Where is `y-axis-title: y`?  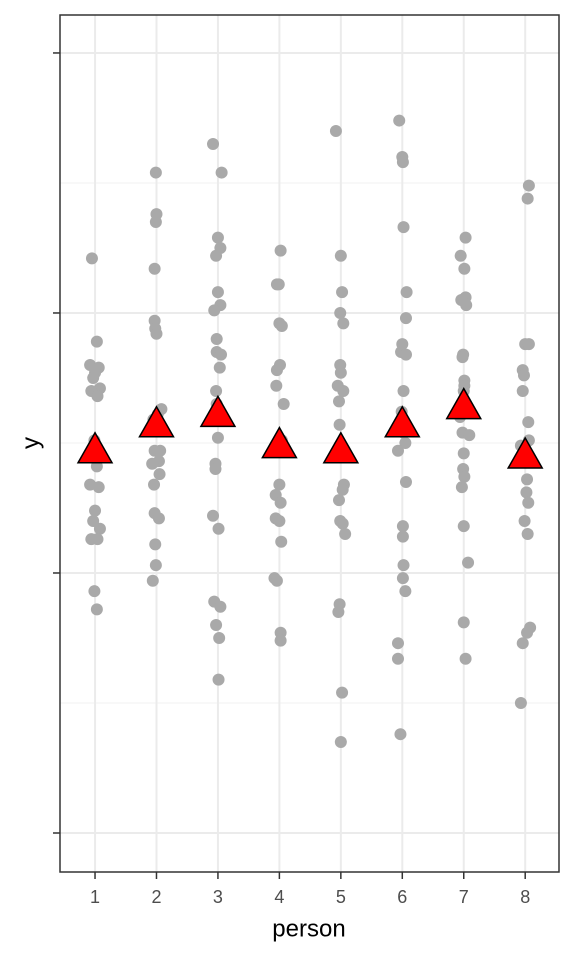
y-axis-title: y is located at coordinates (30, 443).